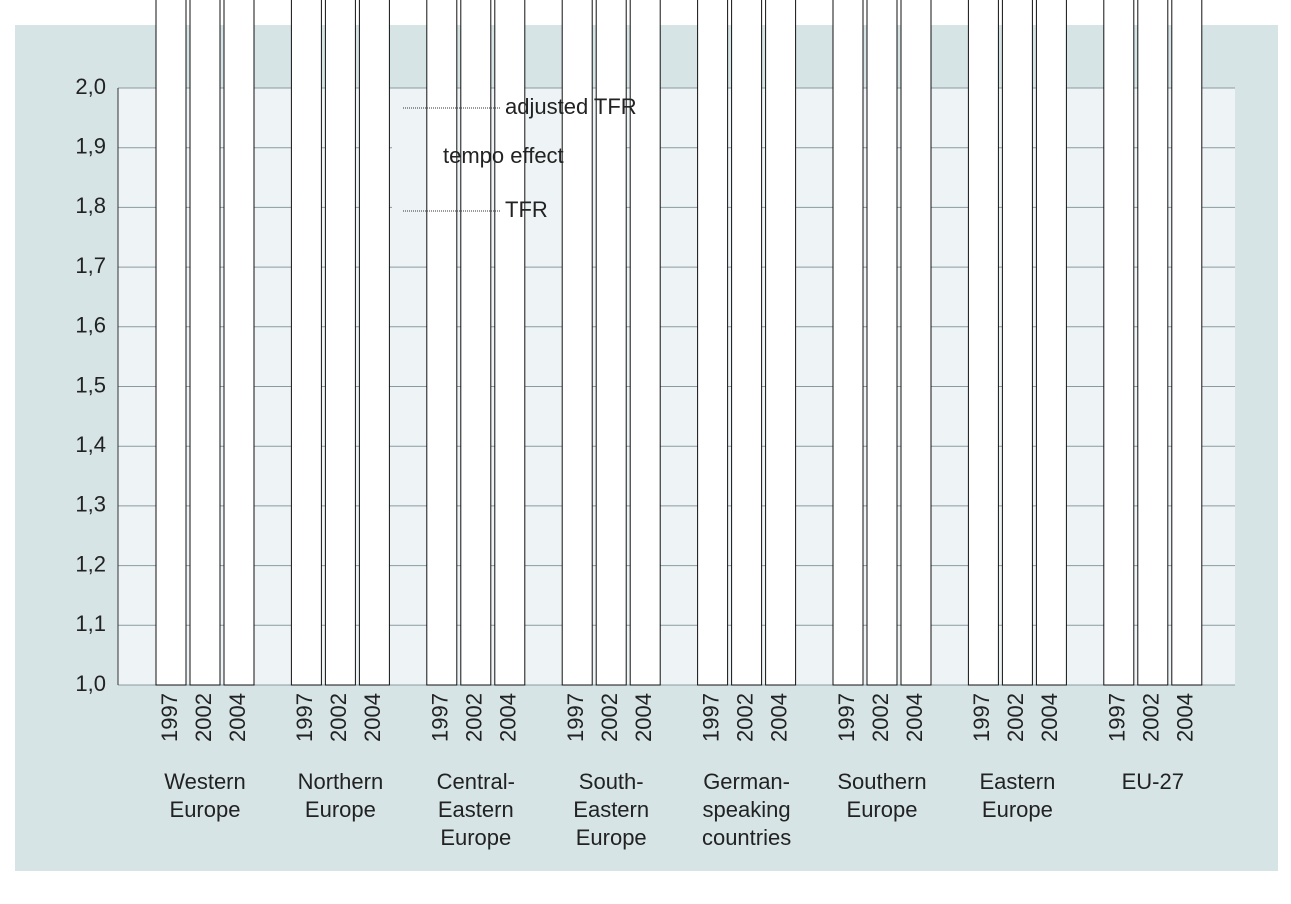  What do you see at coordinates (746, 837) in the screenshot?
I see `group-label: countries` at bounding box center [746, 837].